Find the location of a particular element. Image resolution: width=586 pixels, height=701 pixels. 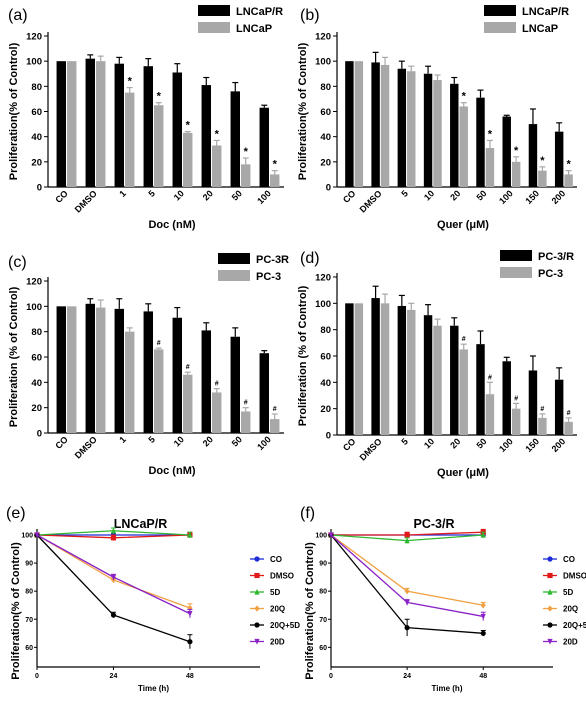

y-tick-label: 90 is located at coordinates (323, 564).